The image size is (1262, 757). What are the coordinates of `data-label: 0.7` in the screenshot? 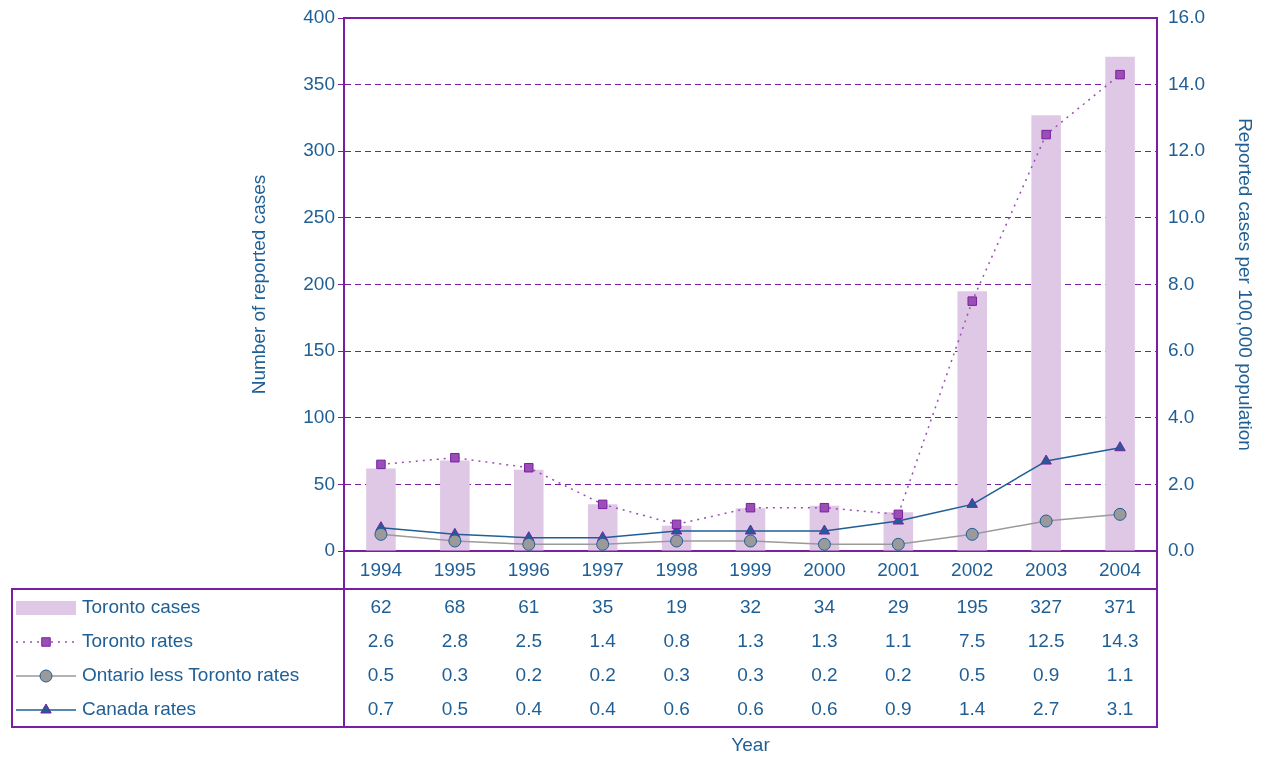 It's located at (381, 709).